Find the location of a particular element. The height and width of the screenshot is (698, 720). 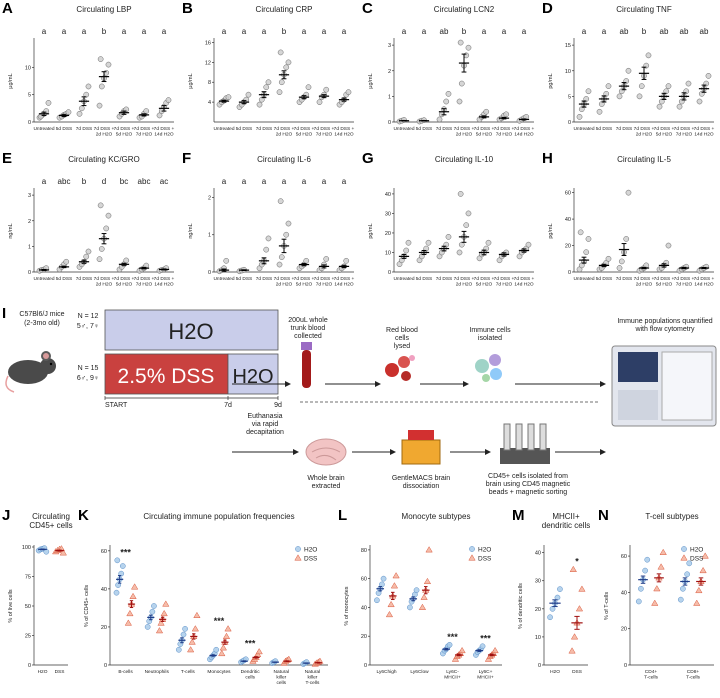

x-tick-label: Ly6C+ MHCII+ is located at coordinates (485, 675).